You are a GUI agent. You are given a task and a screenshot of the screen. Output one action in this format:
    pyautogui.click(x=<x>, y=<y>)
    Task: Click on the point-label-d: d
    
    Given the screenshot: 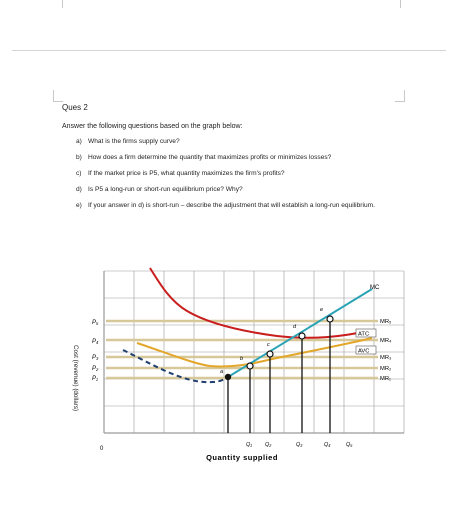 What is the action you would take?
    pyautogui.click(x=295, y=327)
    